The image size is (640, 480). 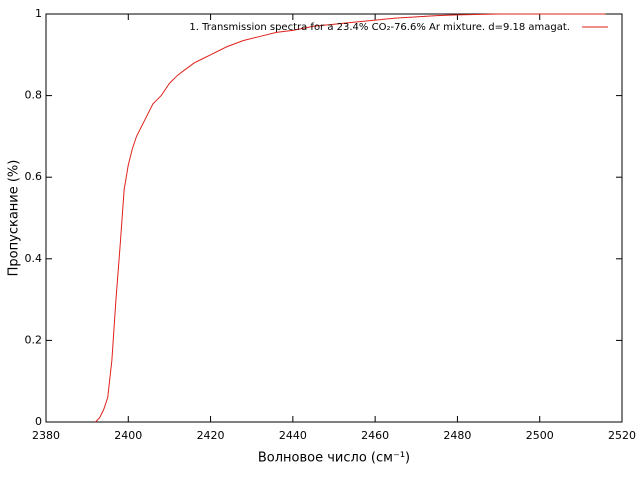 What do you see at coordinates (34, 176) in the screenshot?
I see `y-tick-label: 0.6` at bounding box center [34, 176].